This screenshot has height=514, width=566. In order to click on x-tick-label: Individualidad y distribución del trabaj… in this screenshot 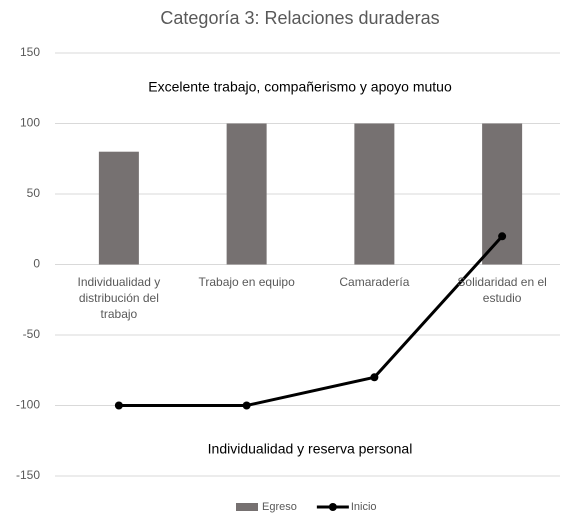, I will do `click(119, 297)`.